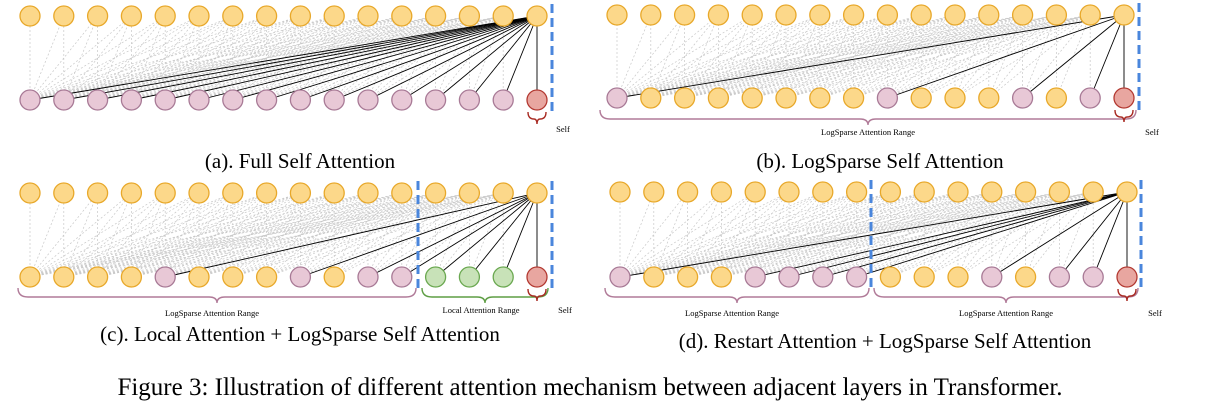 This screenshot has height=419, width=1205. What do you see at coordinates (469, 277) in the screenshot?
I see `local-node` at bounding box center [469, 277].